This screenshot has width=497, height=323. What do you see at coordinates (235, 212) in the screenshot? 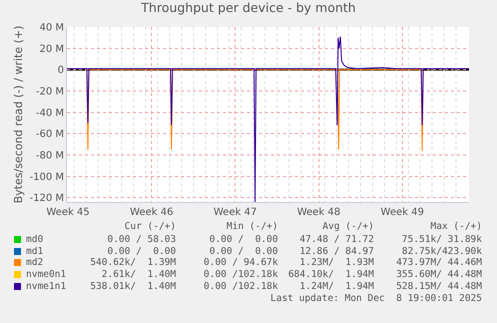
I see `x-tick-label: Week 47` at bounding box center [235, 212].